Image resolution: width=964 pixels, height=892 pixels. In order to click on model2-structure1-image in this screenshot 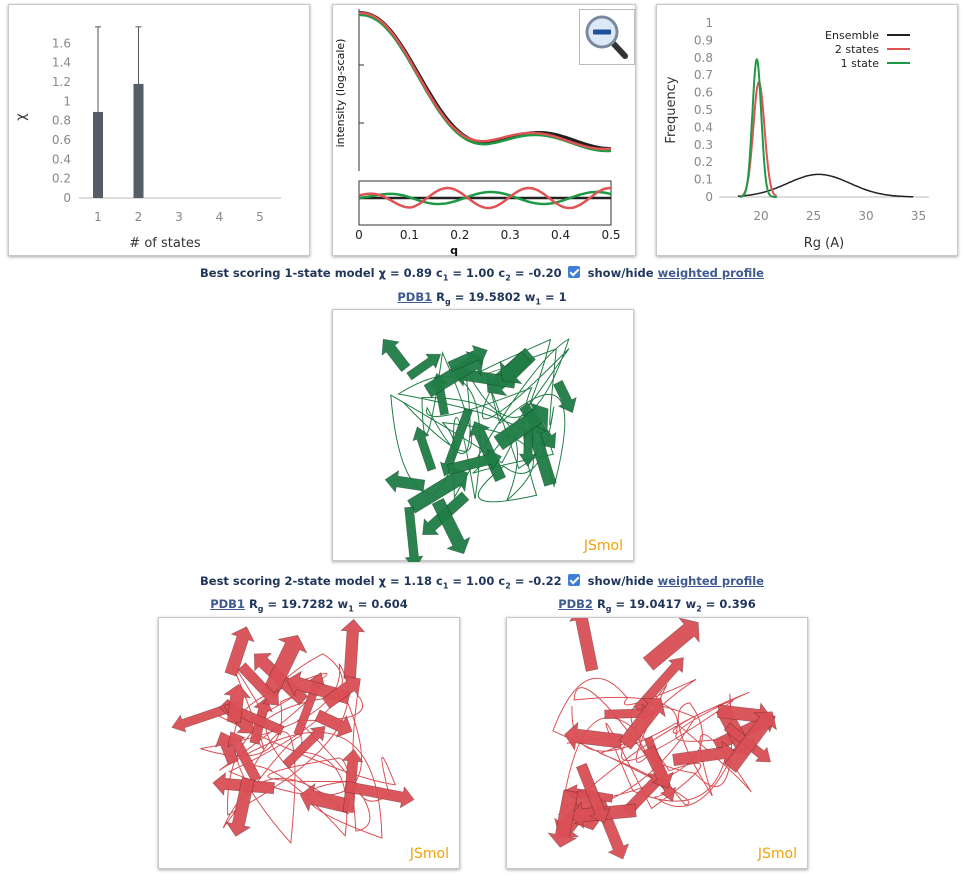, I will do `click(293, 731)`.